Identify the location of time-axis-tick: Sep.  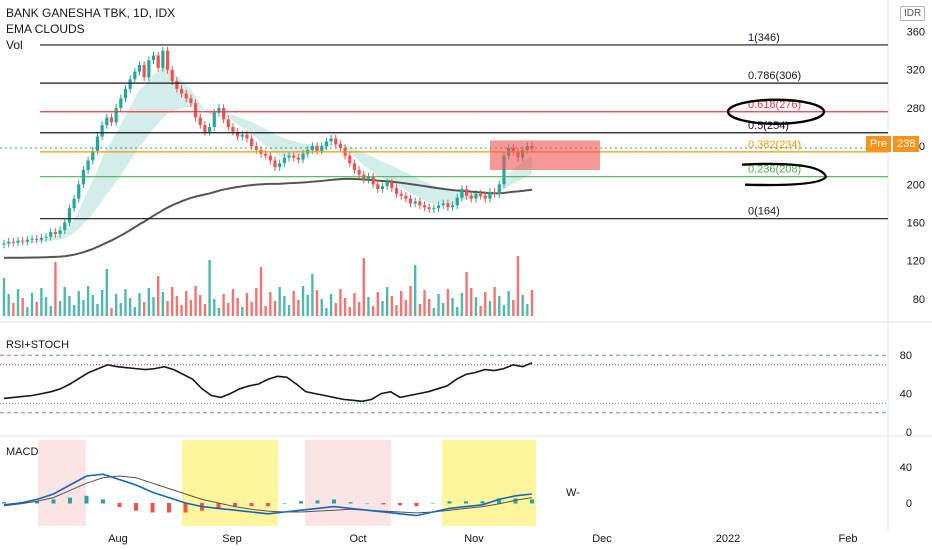
(232, 539).